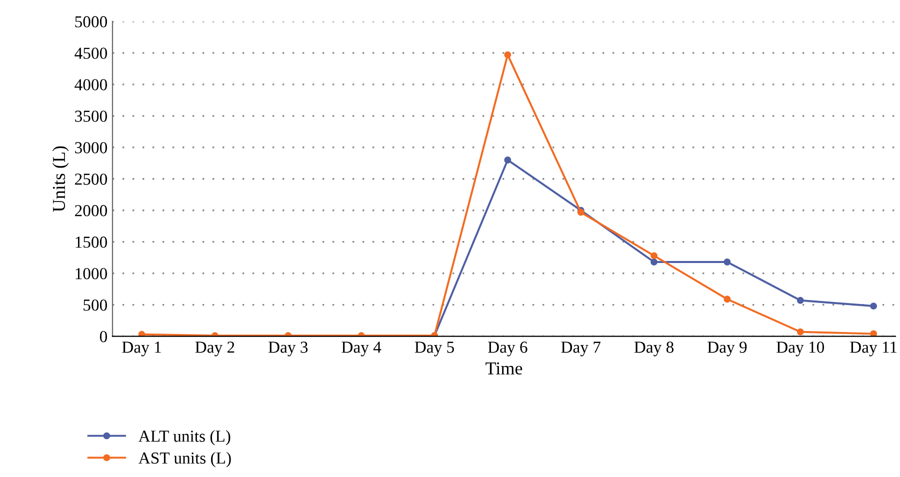 Image resolution: width=900 pixels, height=477 pixels. Describe the element at coordinates (580, 349) in the screenshot. I see `x-tick-label: Day 7` at that location.